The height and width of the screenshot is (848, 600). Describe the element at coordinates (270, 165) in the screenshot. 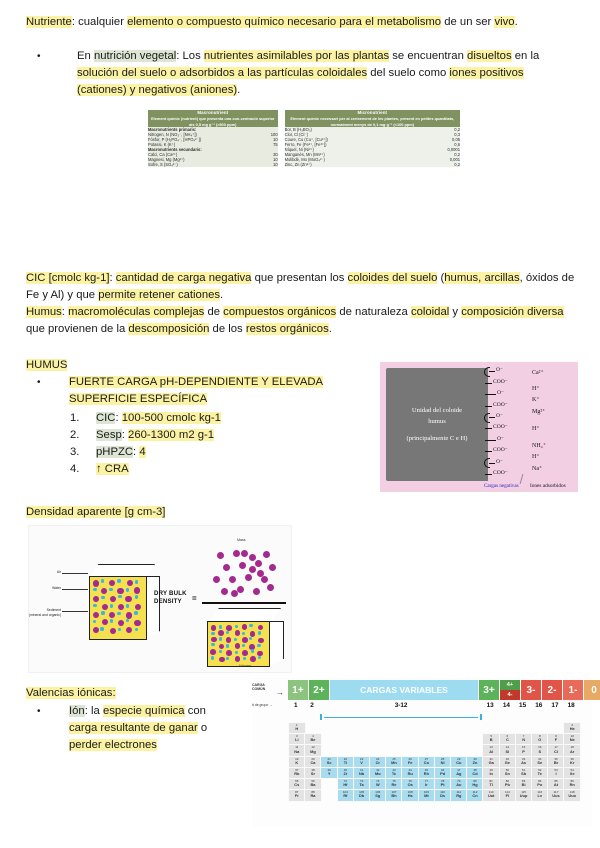

I see `macronutrient-value: 10` at that location.